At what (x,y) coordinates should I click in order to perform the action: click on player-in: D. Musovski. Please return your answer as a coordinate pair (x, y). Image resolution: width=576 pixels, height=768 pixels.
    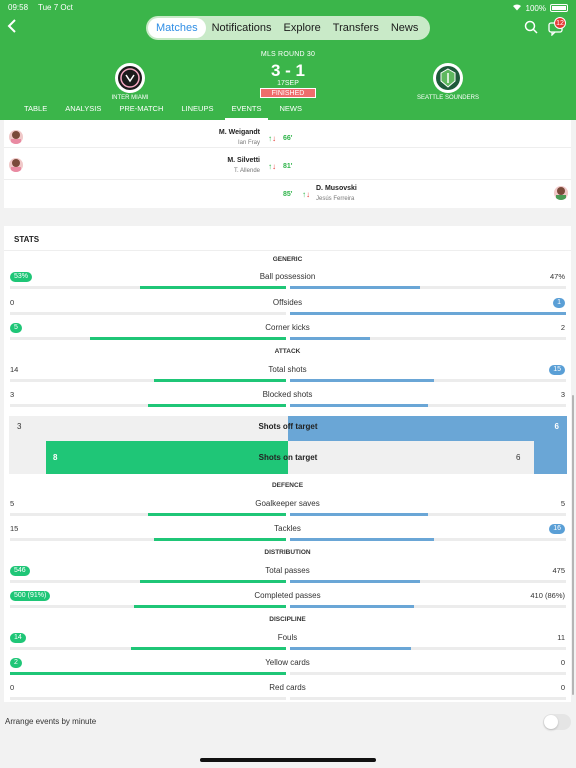
    Looking at the image, I should click on (336, 188).